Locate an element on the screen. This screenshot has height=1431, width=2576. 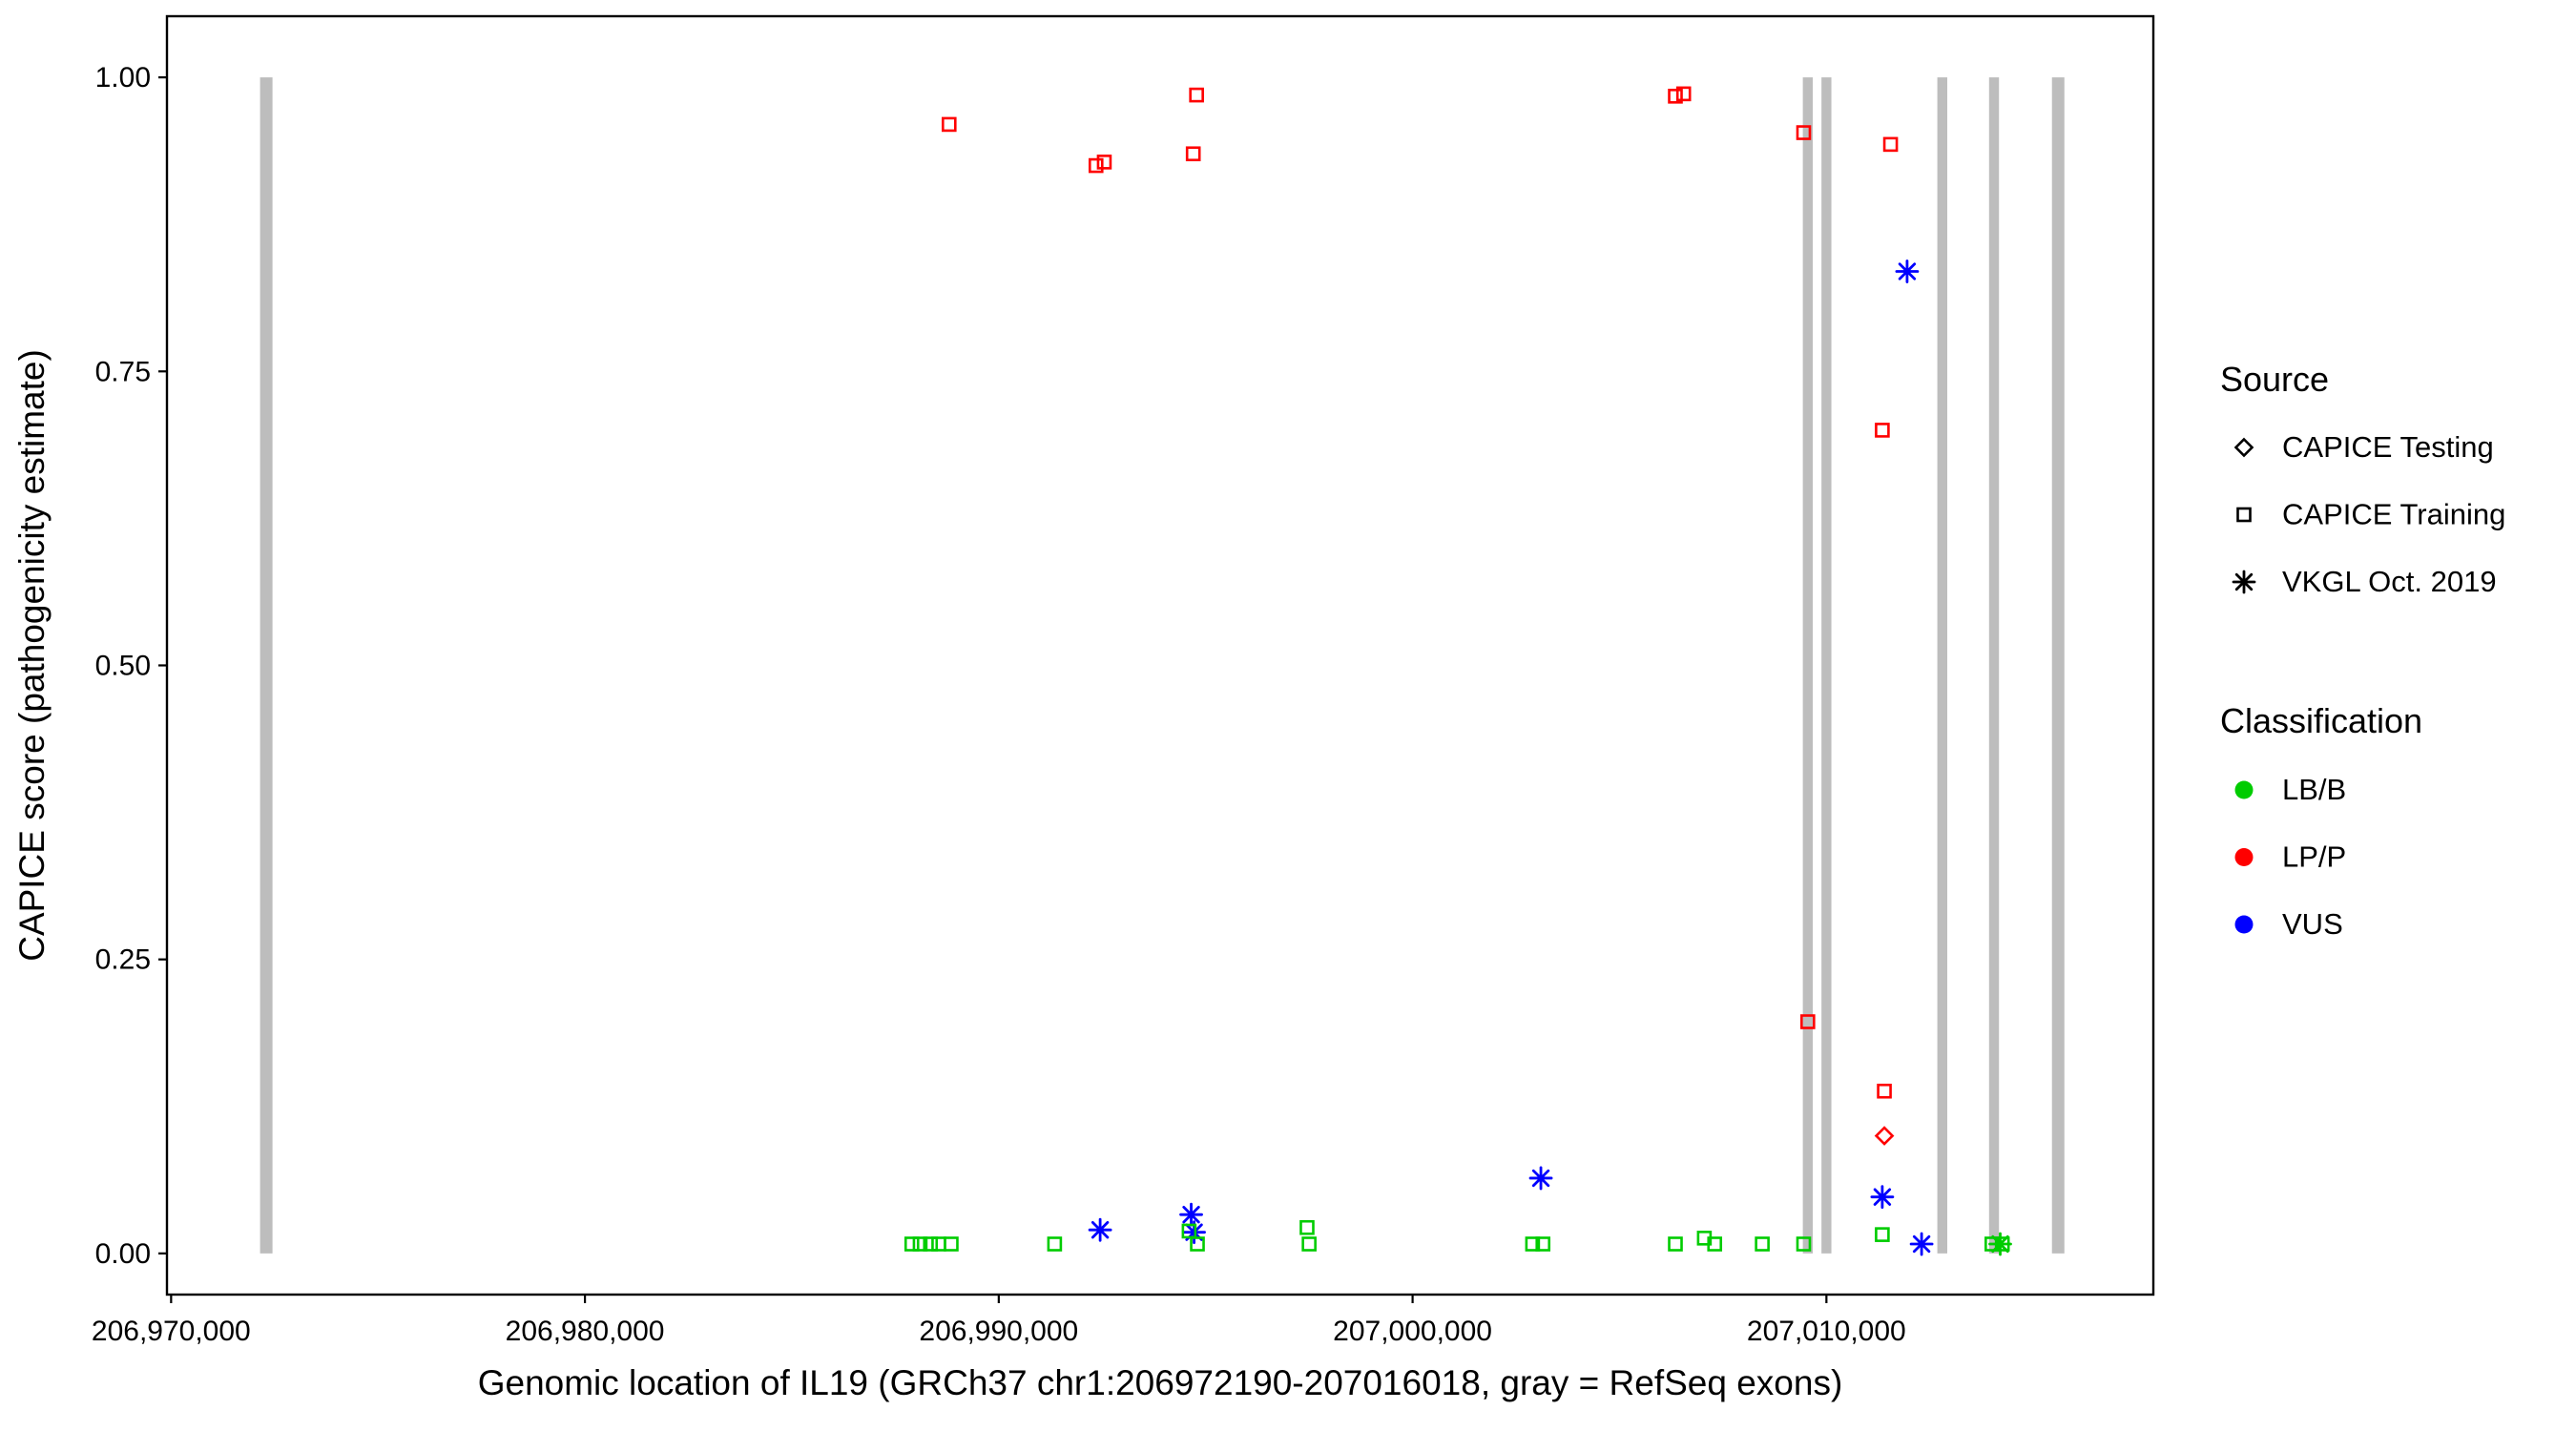
x-tick-label: 207,000,000 is located at coordinates (1412, 1331).